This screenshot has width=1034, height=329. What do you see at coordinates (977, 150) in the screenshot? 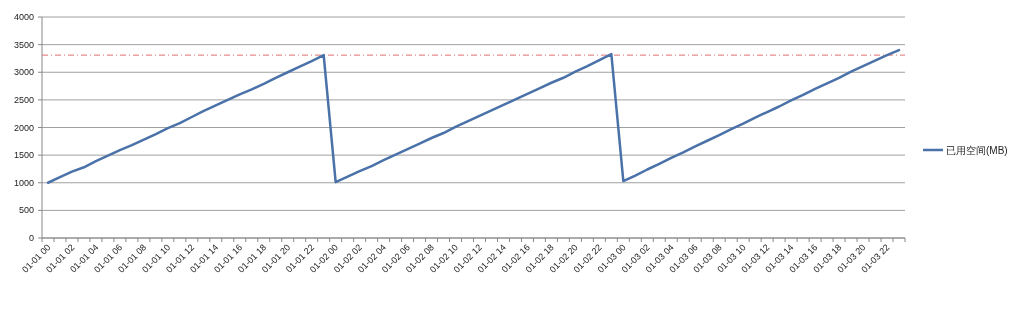
I see `legend-label: 已用空间(MB)` at bounding box center [977, 150].